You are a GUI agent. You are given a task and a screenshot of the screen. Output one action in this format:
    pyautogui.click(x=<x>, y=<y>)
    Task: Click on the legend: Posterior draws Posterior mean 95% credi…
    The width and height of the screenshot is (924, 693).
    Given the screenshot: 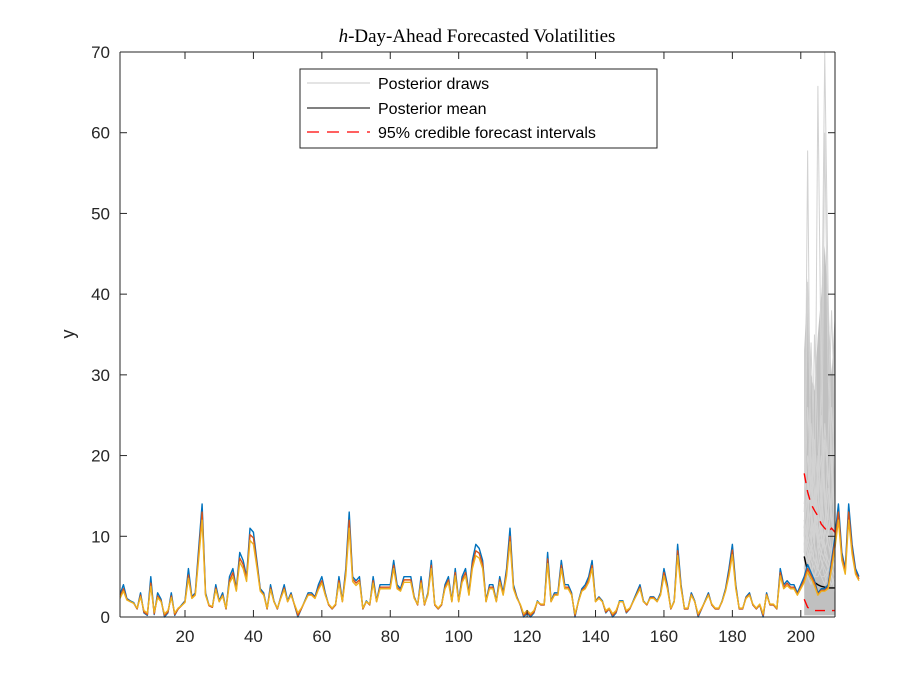 What is the action you would take?
    pyautogui.click(x=478, y=108)
    